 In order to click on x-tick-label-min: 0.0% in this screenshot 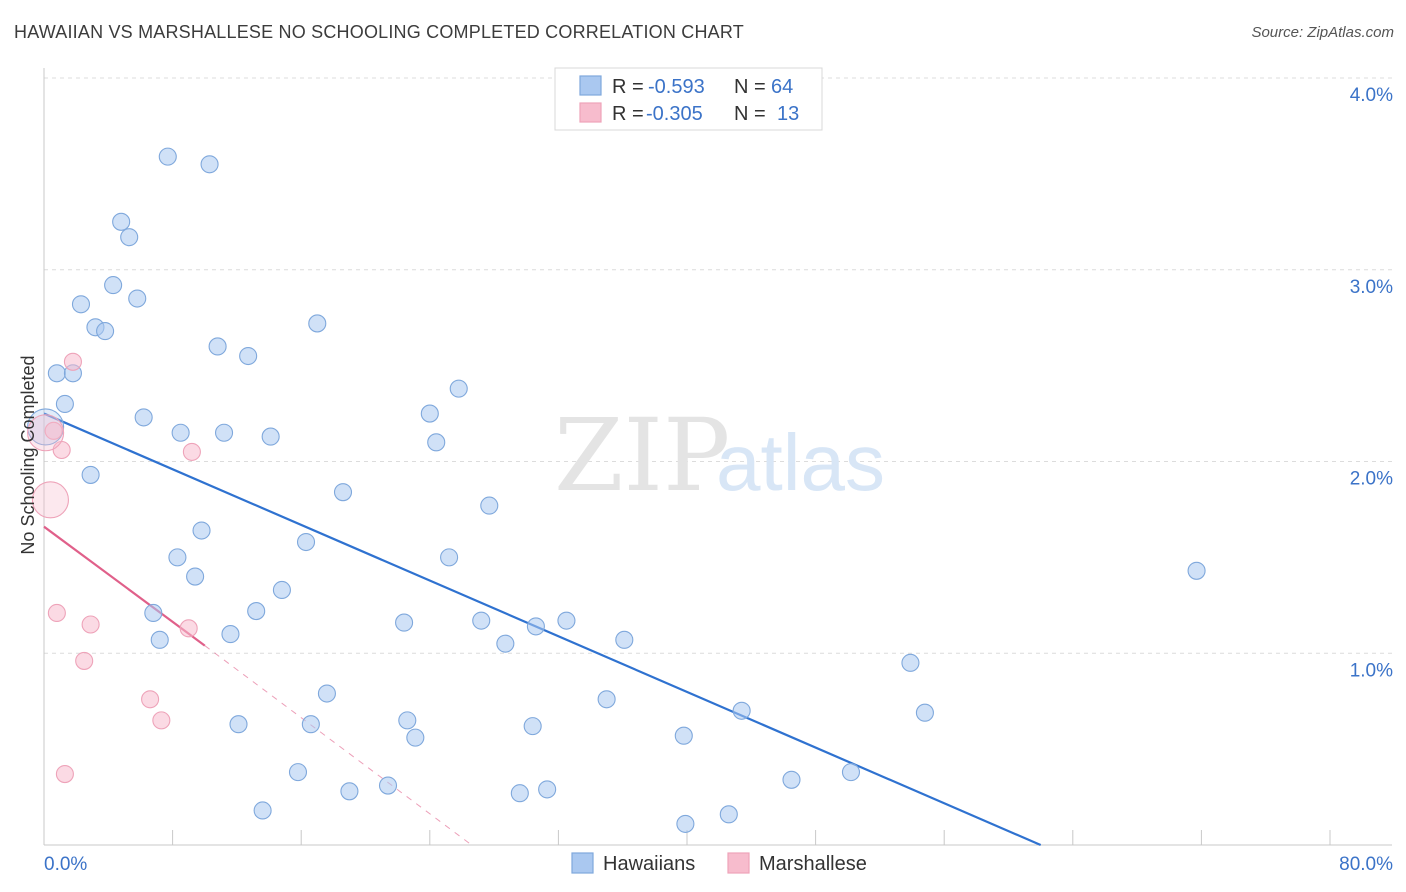, I will do `click(65, 864)`.